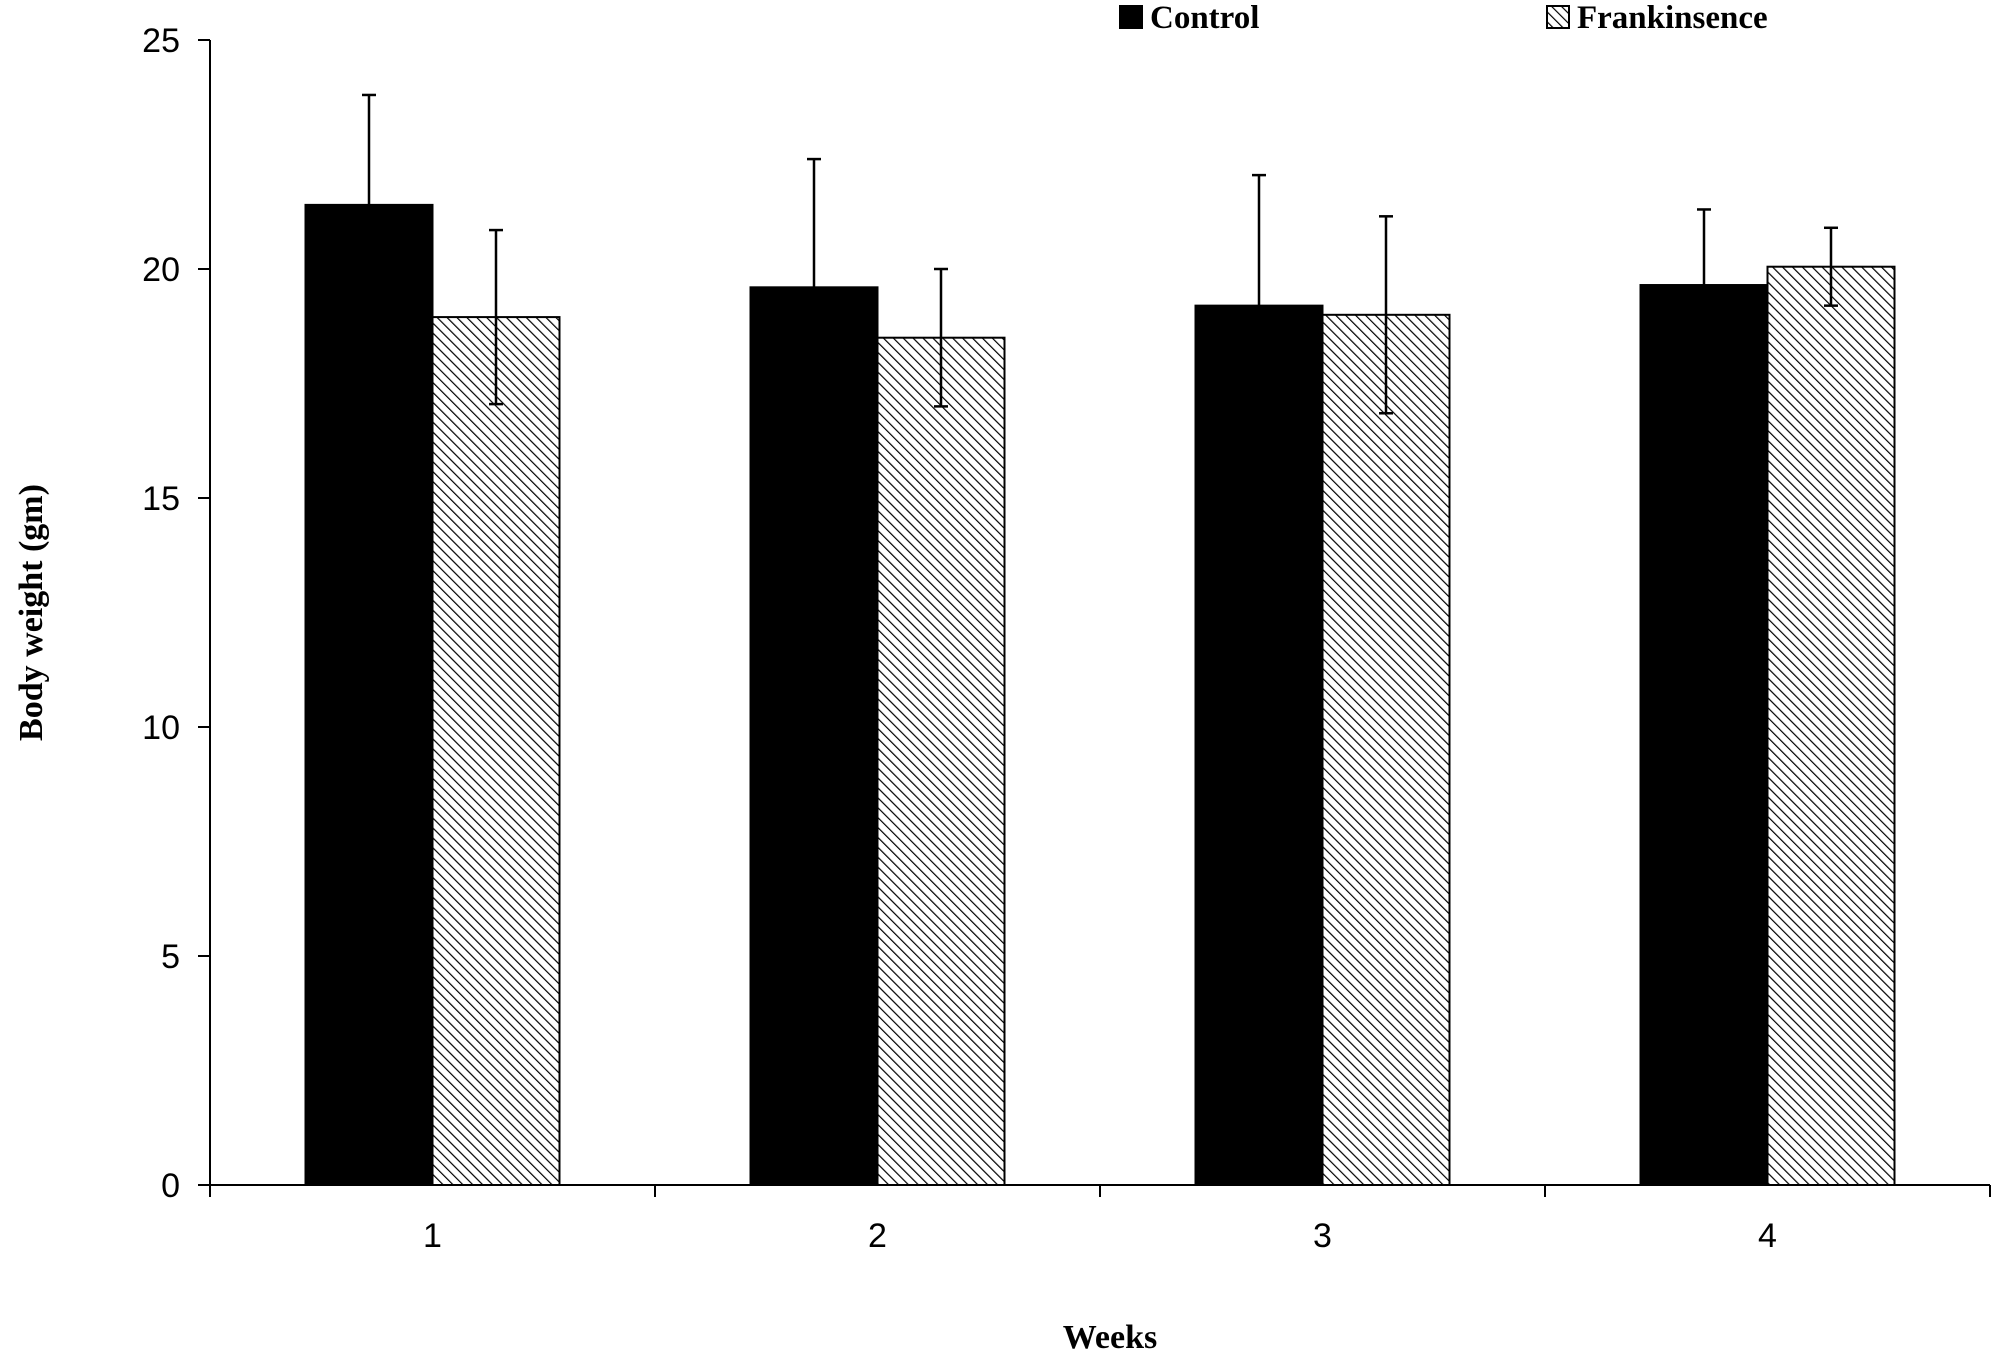 This screenshot has width=2000, height=1357. Describe the element at coordinates (1443, 18) in the screenshot. I see `legend: Control Frankinsence` at that location.